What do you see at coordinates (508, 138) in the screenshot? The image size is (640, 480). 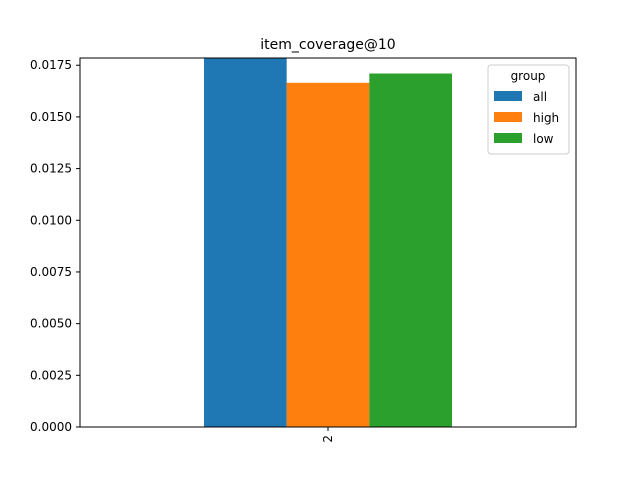 I see `legend-swatch-low` at bounding box center [508, 138].